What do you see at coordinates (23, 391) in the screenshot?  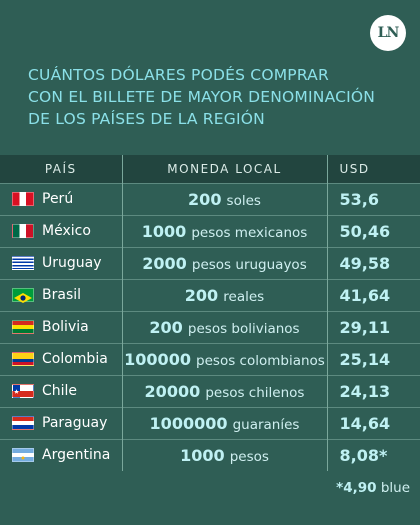 I see `chile-flag-icon` at bounding box center [23, 391].